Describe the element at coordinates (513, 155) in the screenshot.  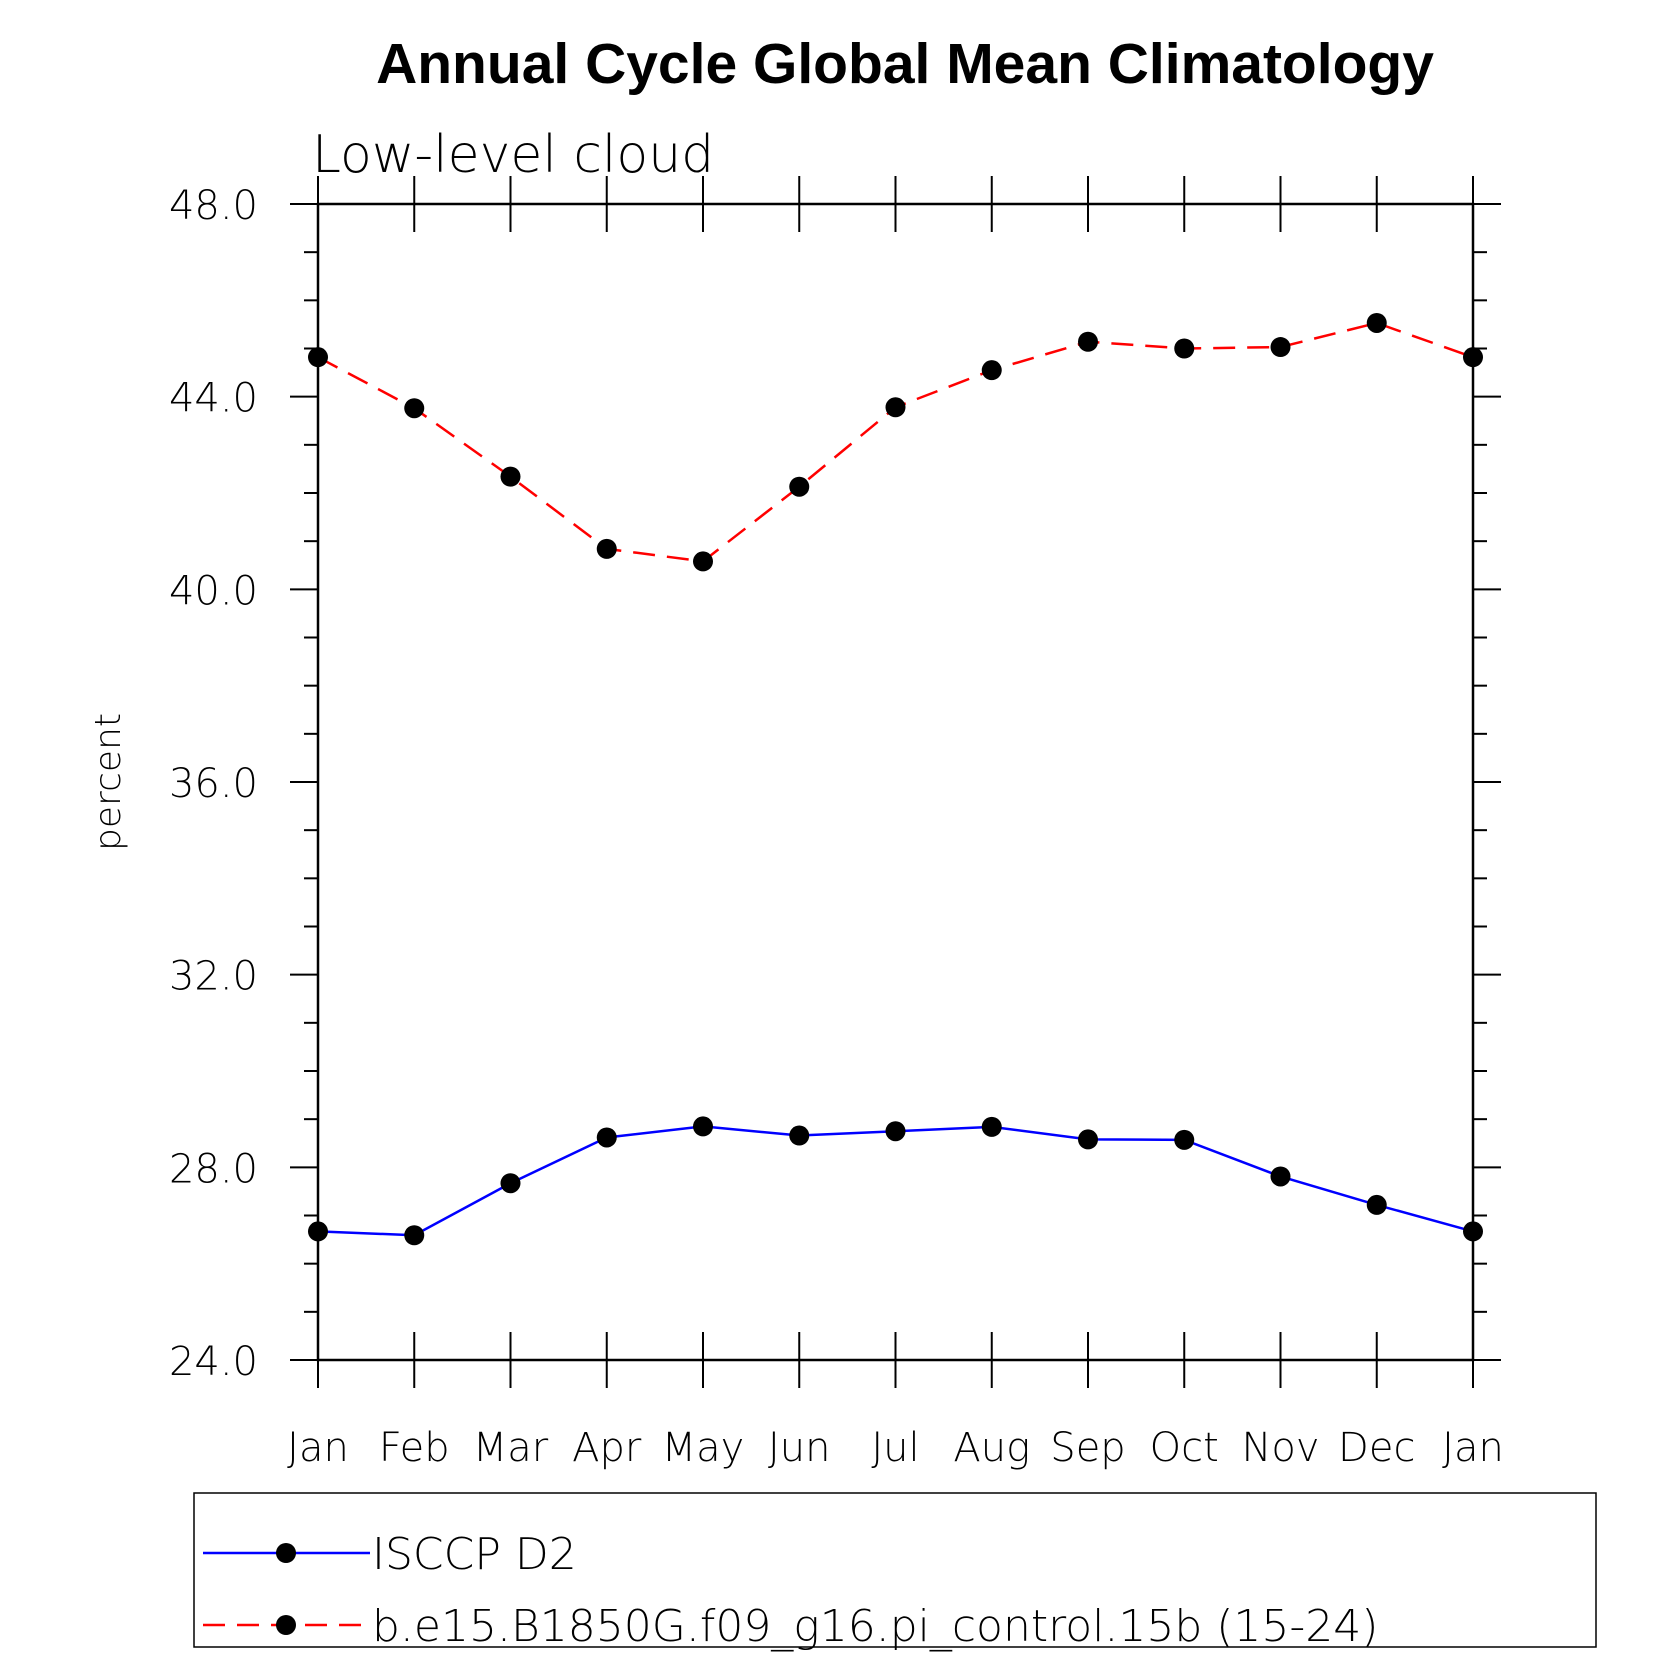
I see `chart-subtitle: Low-level cloud` at that location.